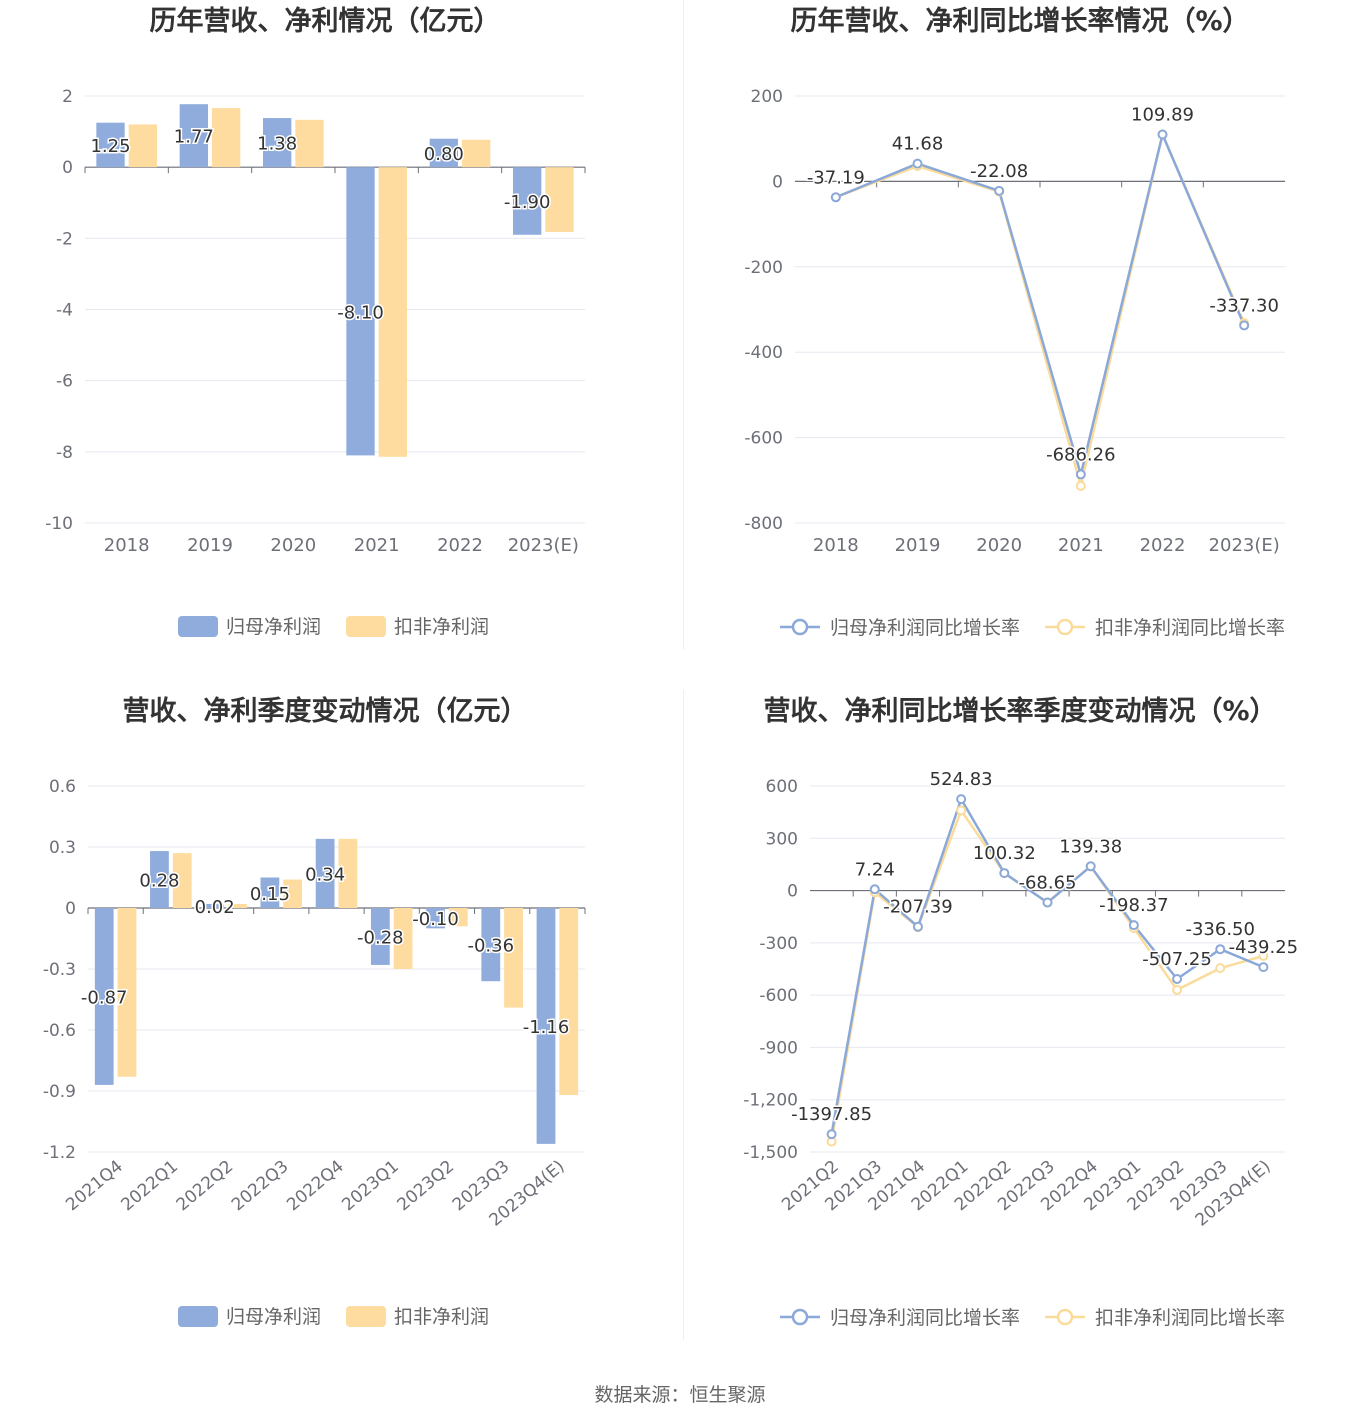 This screenshot has height=1425, width=1360. Describe the element at coordinates (770, 1153) in the screenshot. I see `y-tick-label: -1,500` at that location.